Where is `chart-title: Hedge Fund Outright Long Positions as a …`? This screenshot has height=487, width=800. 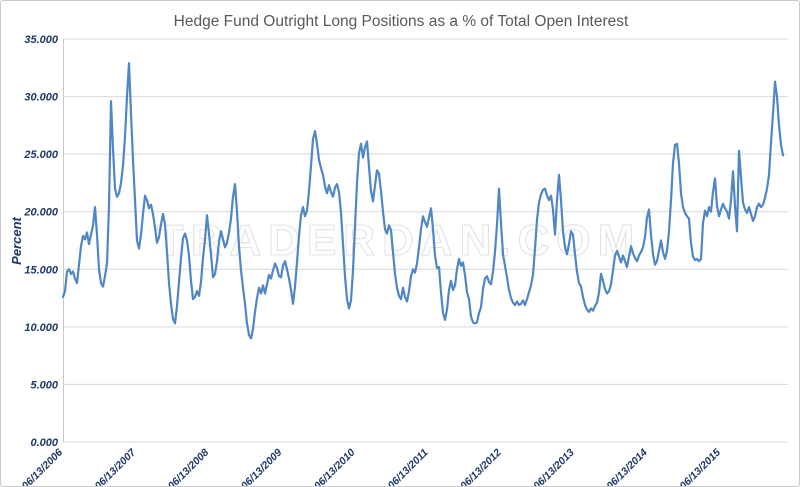 chart-title: Hedge Fund Outright Long Positions as a … is located at coordinates (401, 21).